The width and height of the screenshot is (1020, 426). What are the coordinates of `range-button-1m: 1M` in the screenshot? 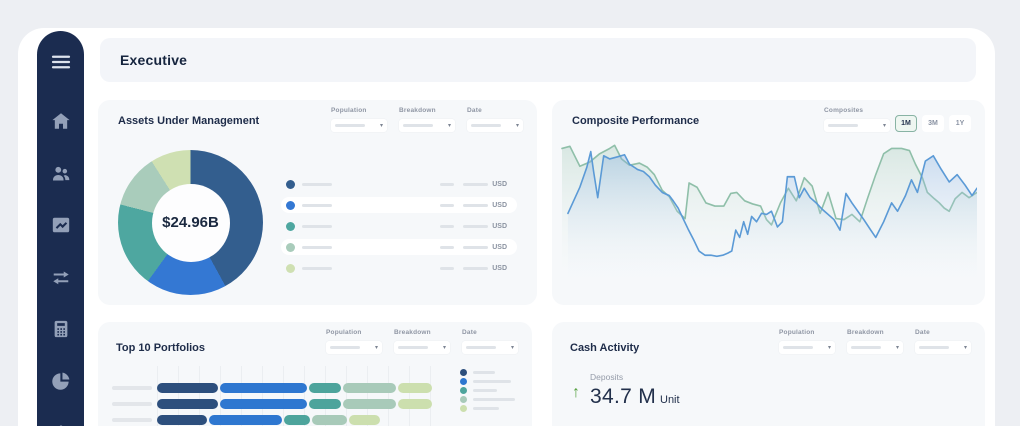 It's located at (906, 123).